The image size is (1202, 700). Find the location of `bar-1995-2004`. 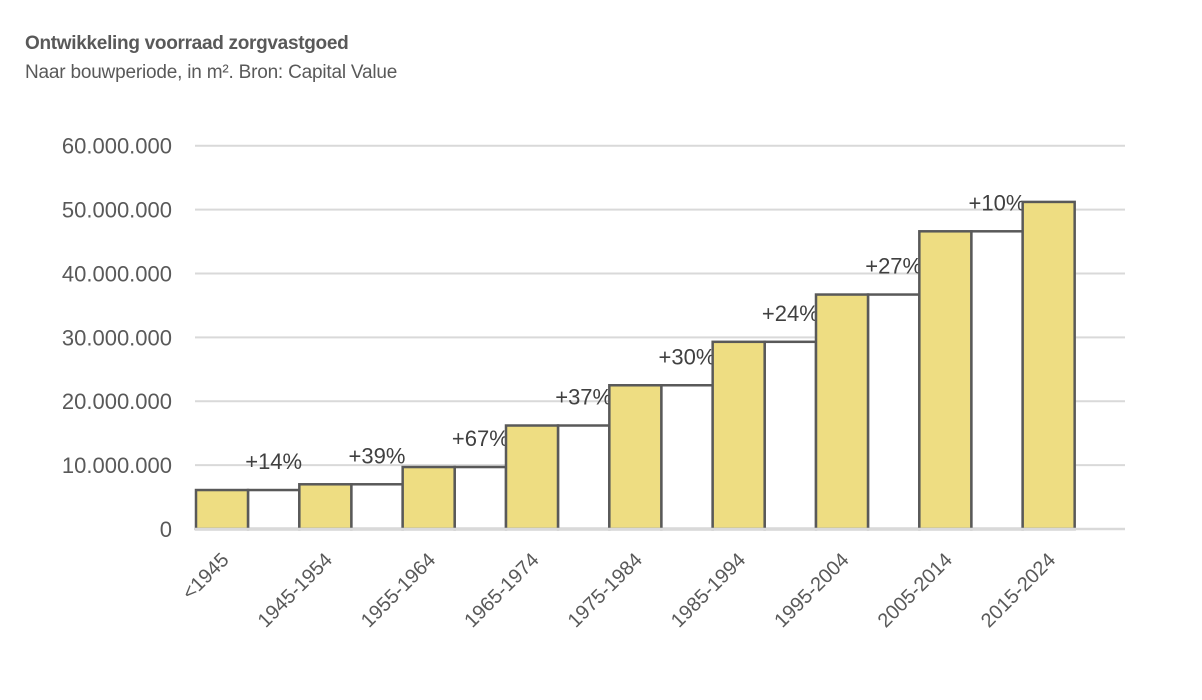

bar-1995-2004 is located at coordinates (842, 412).